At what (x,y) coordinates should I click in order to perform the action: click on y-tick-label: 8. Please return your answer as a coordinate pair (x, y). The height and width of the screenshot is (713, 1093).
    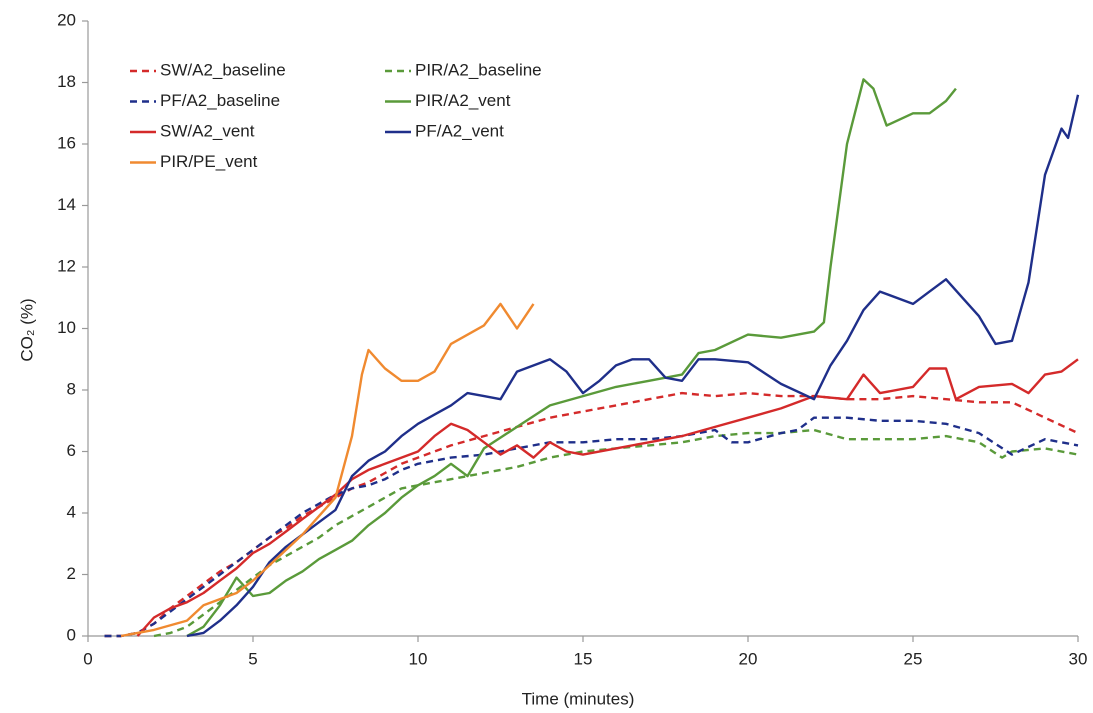
    Looking at the image, I should click on (71, 388).